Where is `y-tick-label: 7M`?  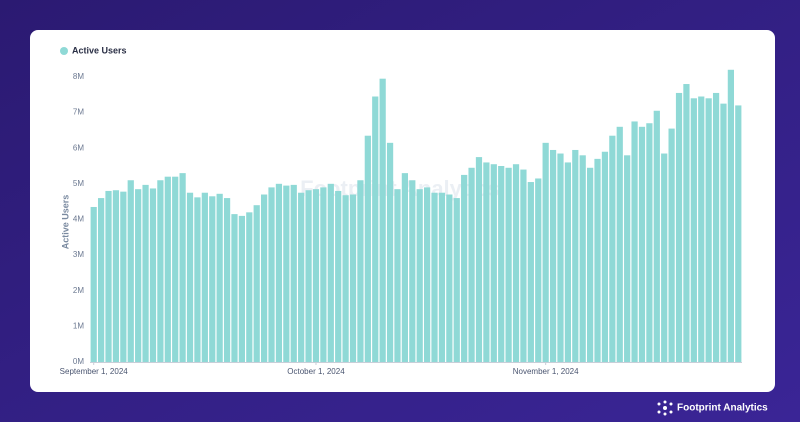 y-tick-label: 7M is located at coordinates (78, 112).